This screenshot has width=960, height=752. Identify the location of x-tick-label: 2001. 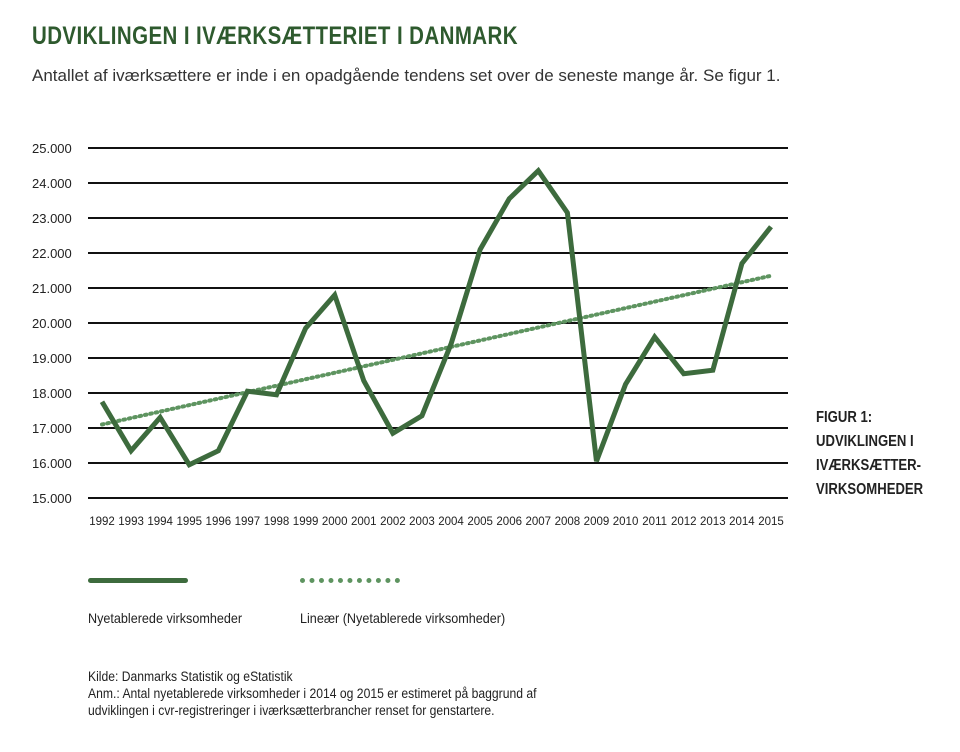
(364, 522).